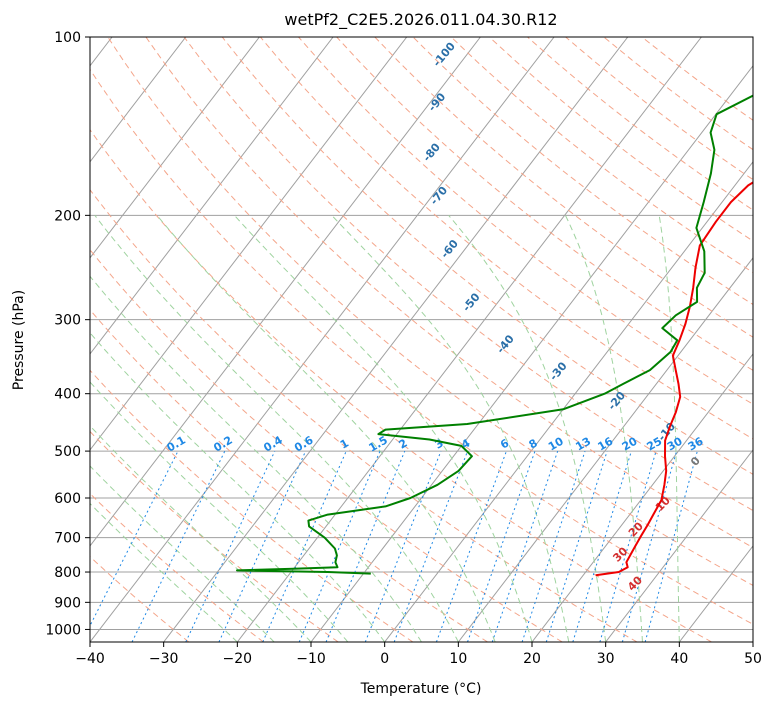 This screenshot has width=775, height=708. Describe the element at coordinates (67, 452) in the screenshot. I see `y-tick-label: 500` at that location.